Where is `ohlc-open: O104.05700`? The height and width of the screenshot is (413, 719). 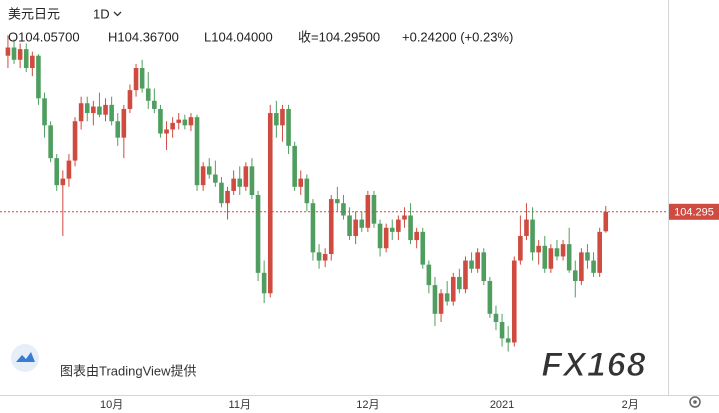
ohlc-open: O104.05700 is located at coordinates (44, 36).